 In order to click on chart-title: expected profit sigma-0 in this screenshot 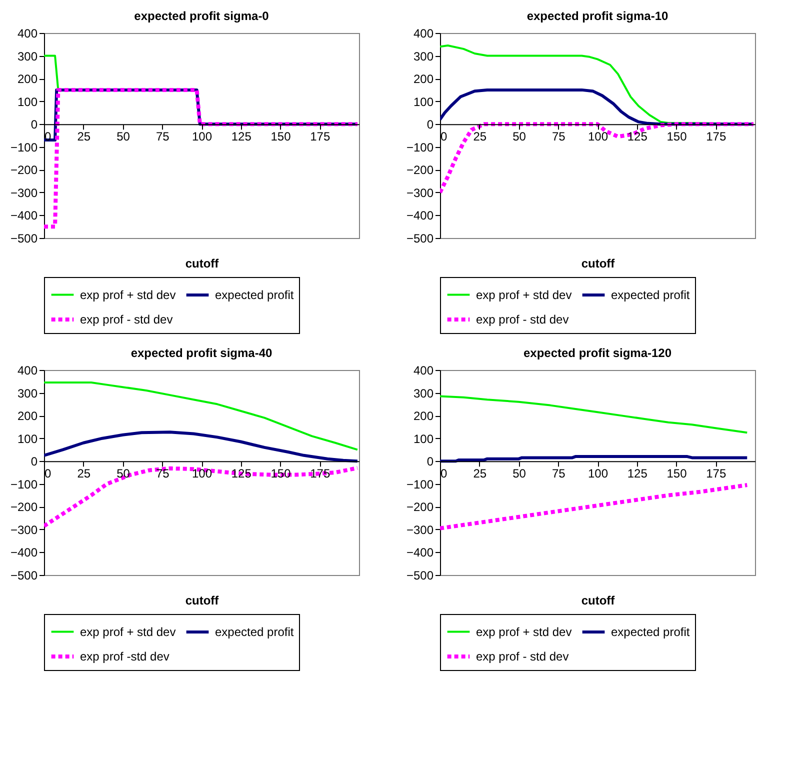, I will do `click(202, 16)`.